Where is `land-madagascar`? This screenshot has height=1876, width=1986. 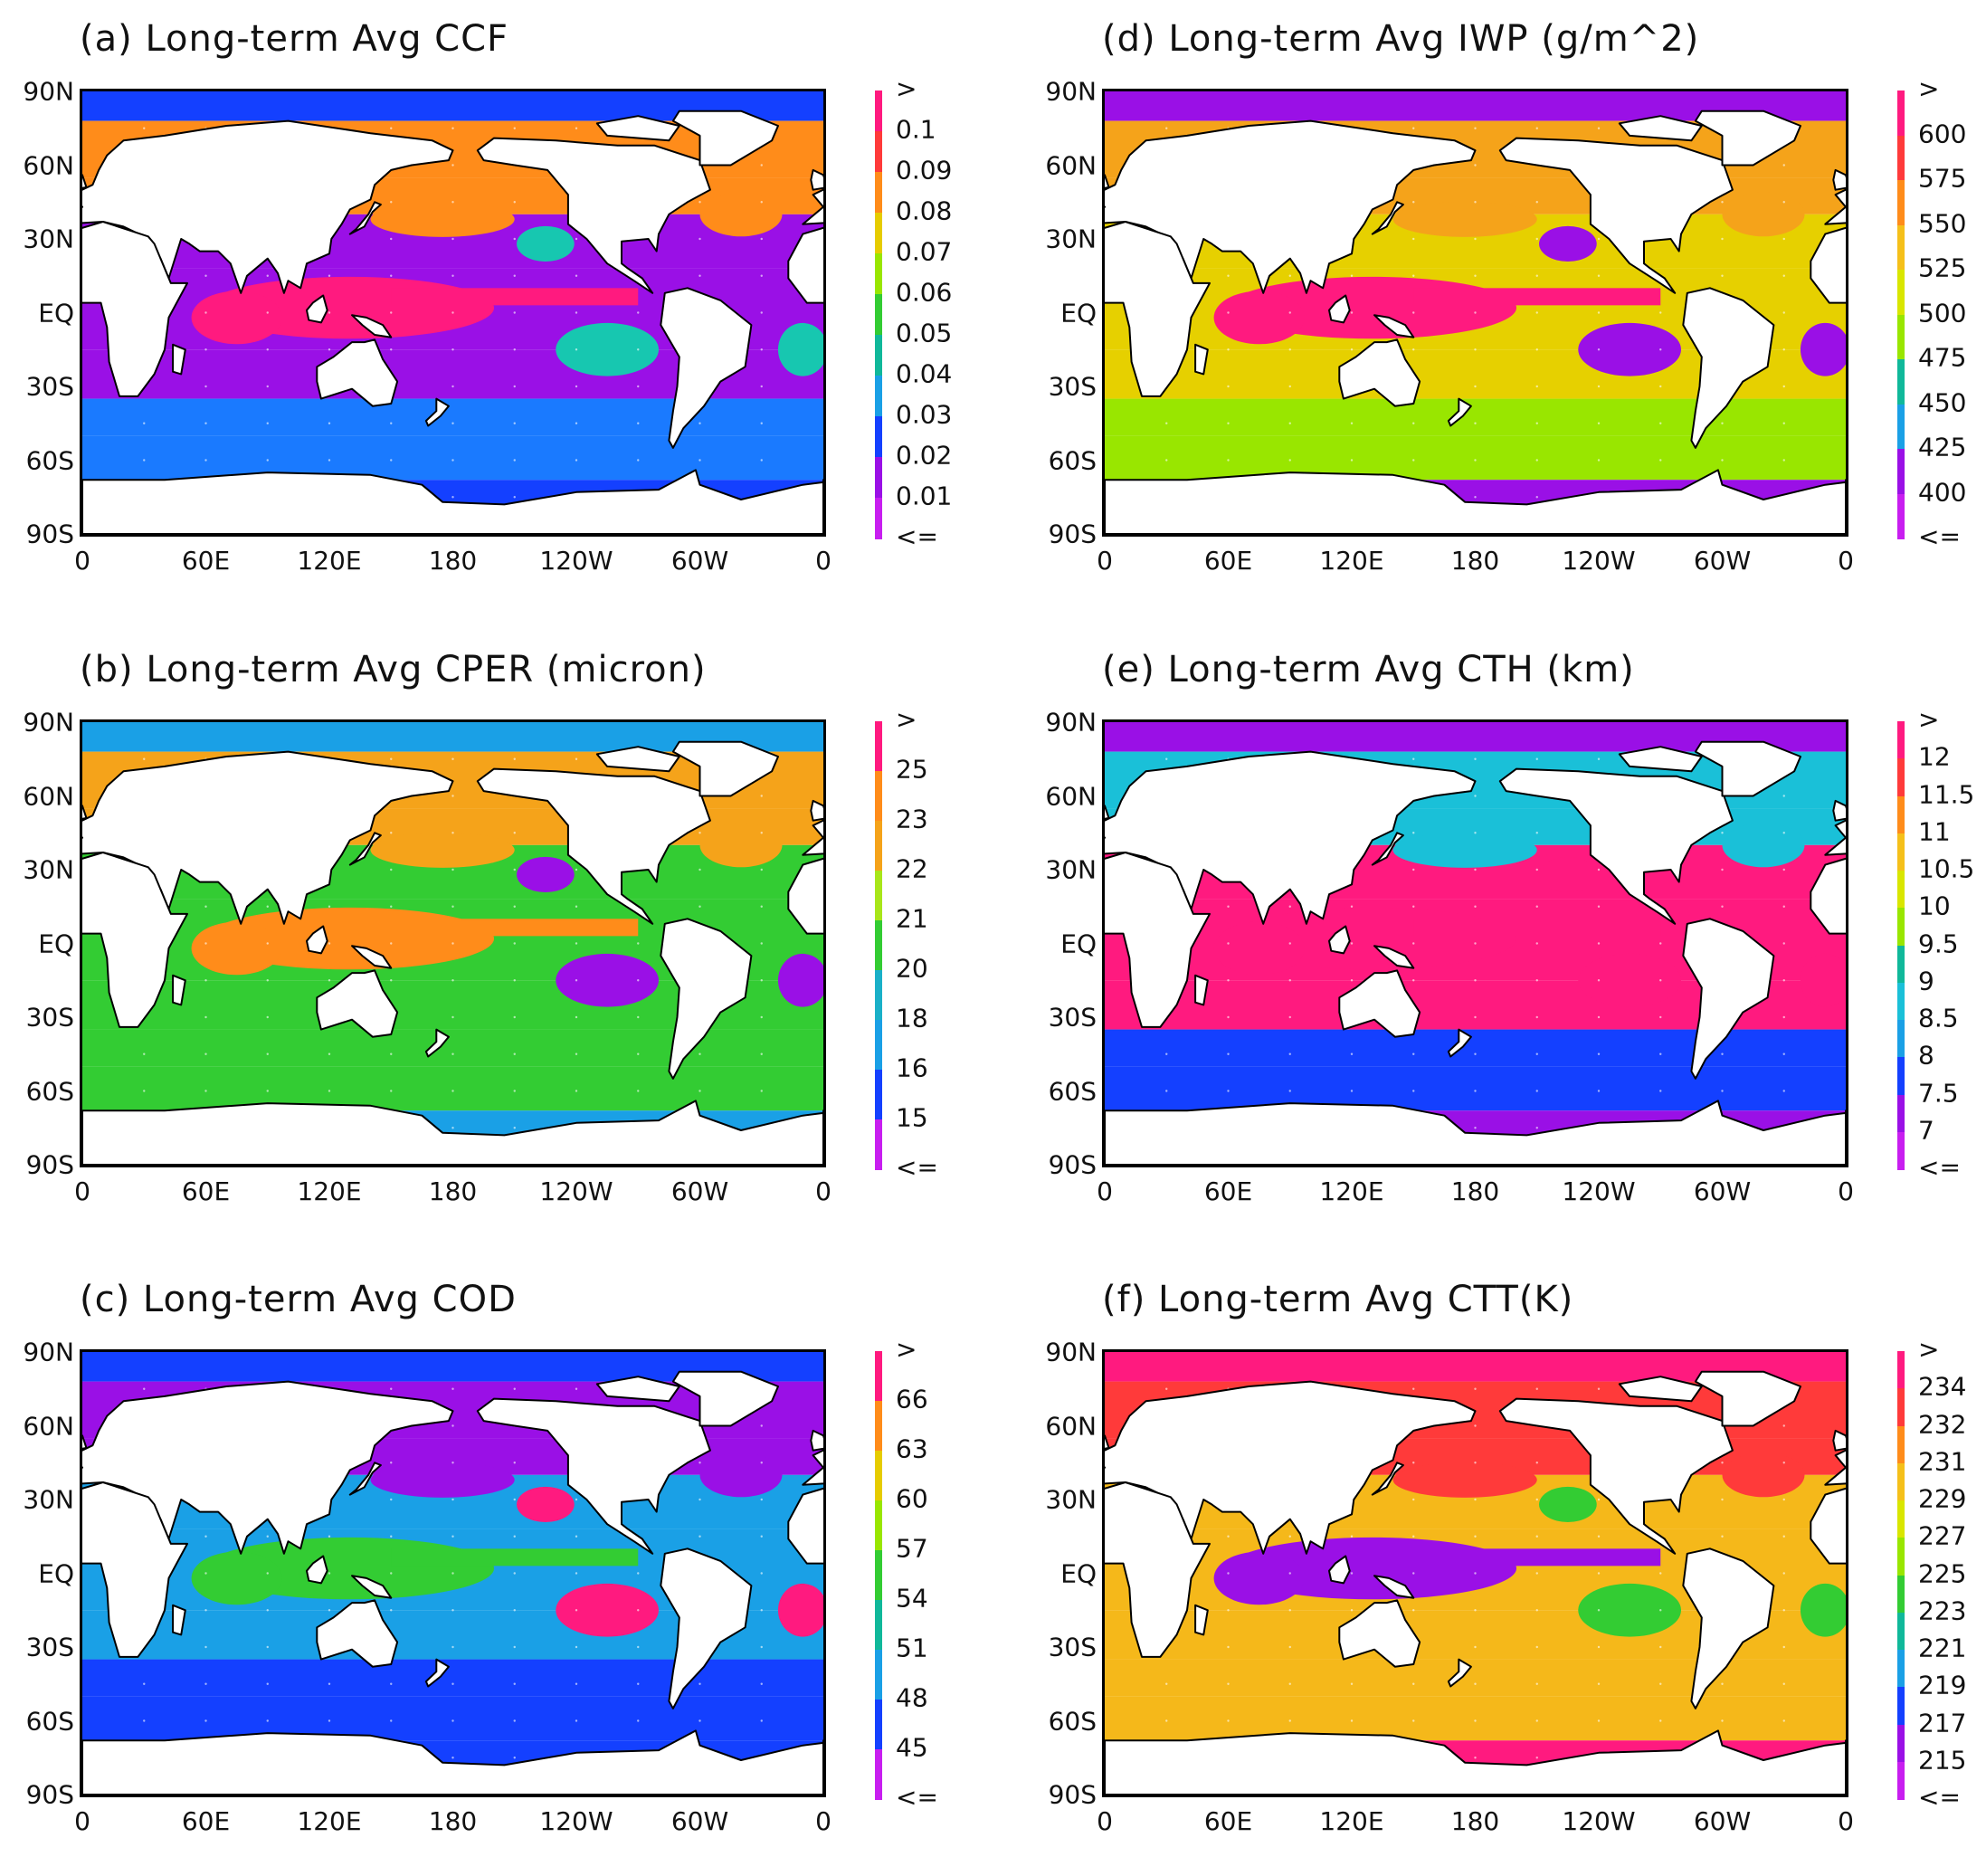 land-madagascar is located at coordinates (1201, 990).